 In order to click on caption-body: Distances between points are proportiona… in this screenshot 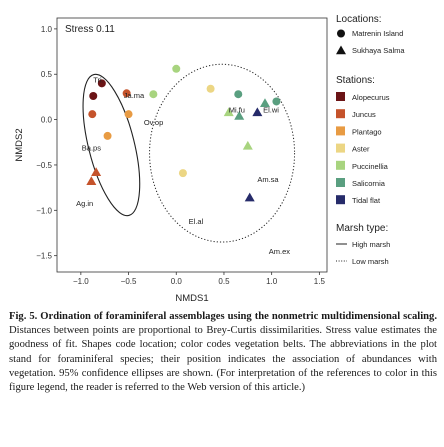, I will do `click(223, 359)`.